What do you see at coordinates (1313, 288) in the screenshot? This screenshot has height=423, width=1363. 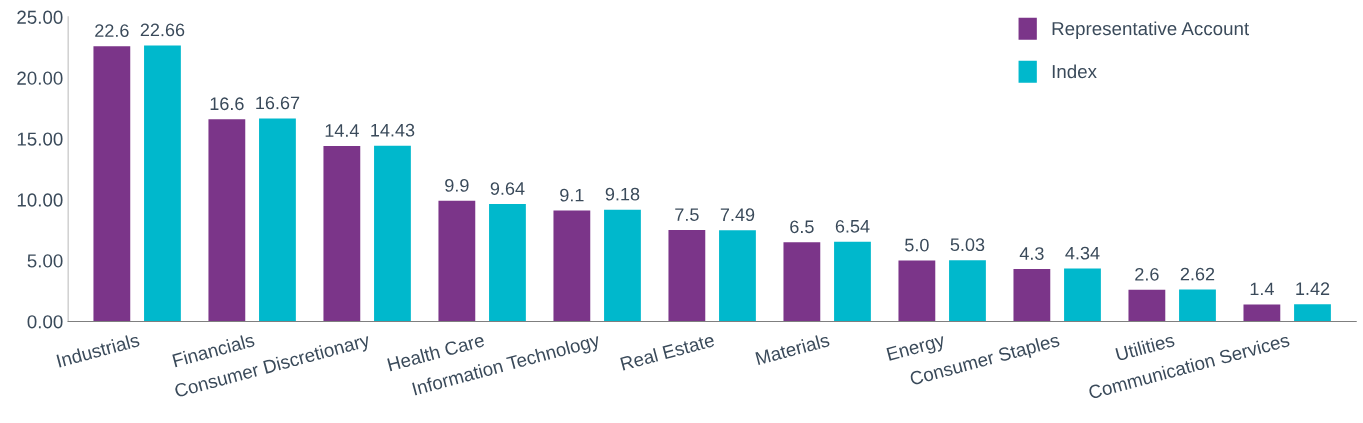 I see `data-label: 1.42` at bounding box center [1313, 288].